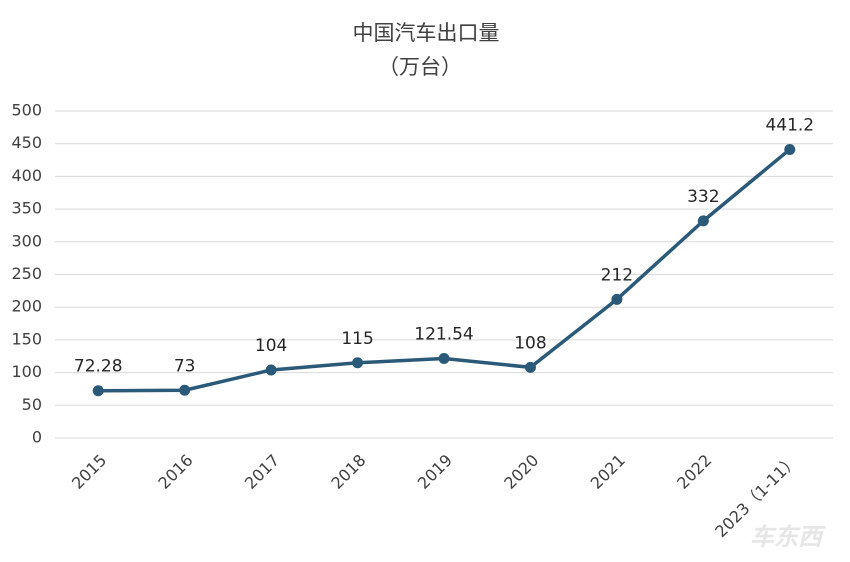 This screenshot has width=850, height=562. Describe the element at coordinates (426, 33) in the screenshot. I see `chart-title: 中国汽车出口量` at that location.